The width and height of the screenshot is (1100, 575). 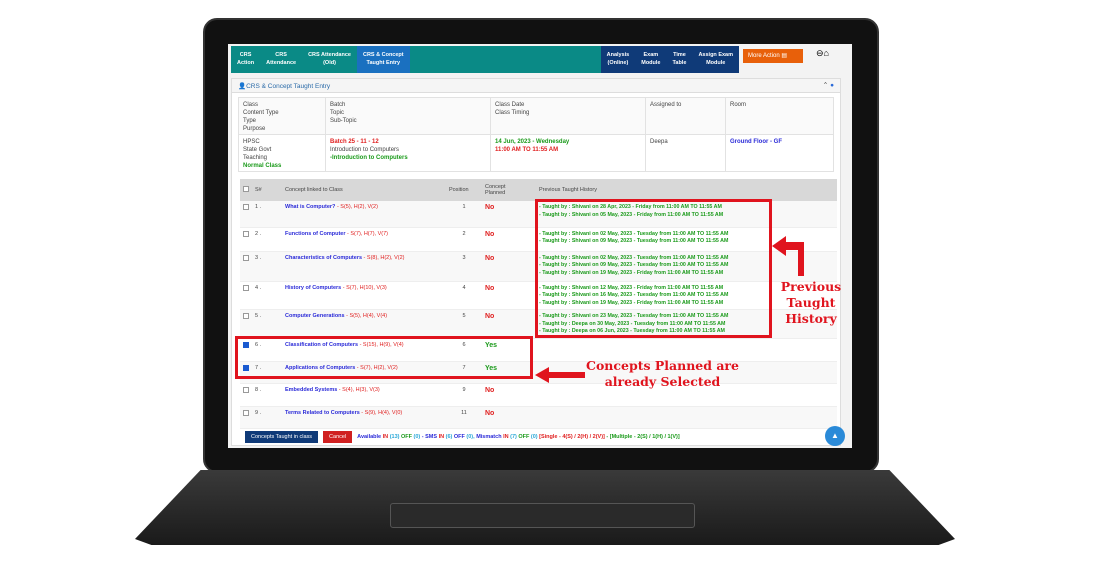 What do you see at coordinates (826, 53) in the screenshot?
I see `home-icon: ⌂` at bounding box center [826, 53].